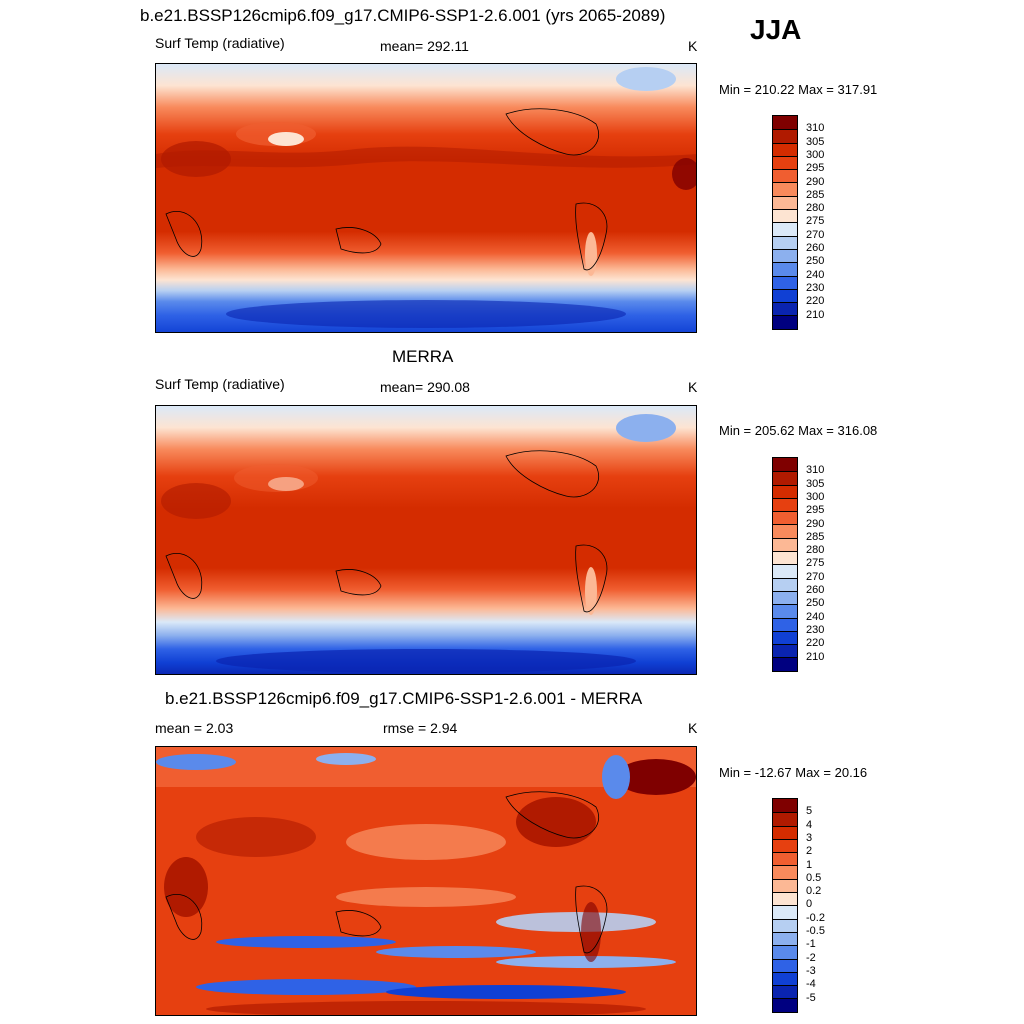 The width and height of the screenshot is (1024, 1024). Describe the element at coordinates (693, 46) in the screenshot. I see `panel1-units-label: K` at that location.